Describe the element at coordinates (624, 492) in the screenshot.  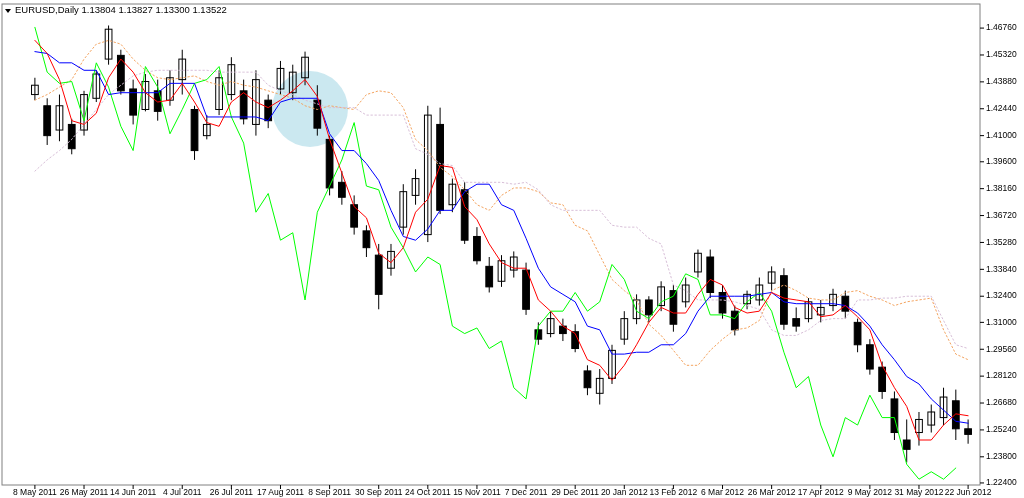
I see `x-tick-label: 20 Jan 2012` at that location.